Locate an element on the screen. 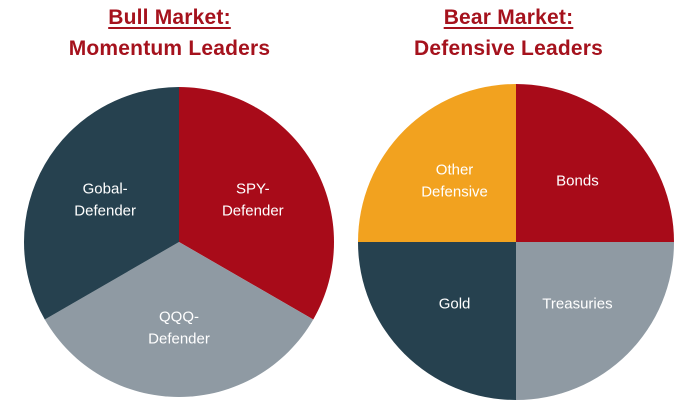  slice-label-line: Gold is located at coordinates (455, 303).